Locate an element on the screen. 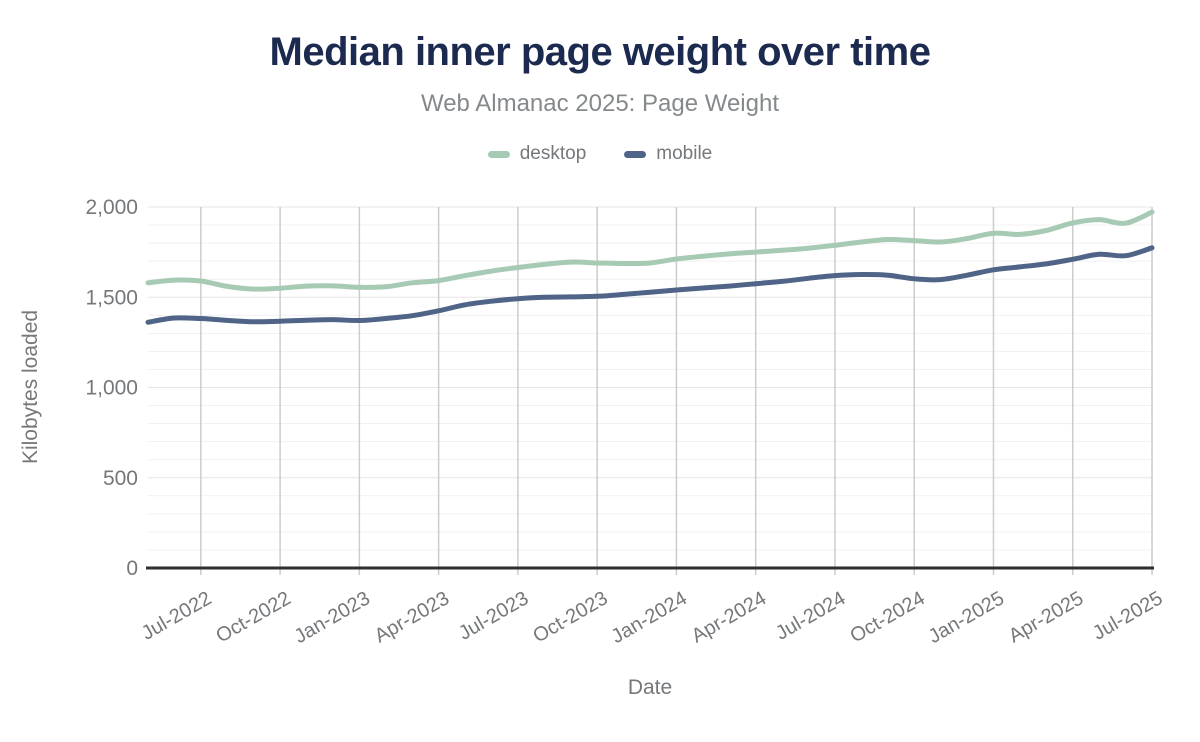 Image resolution: width=1200 pixels, height=742 pixels. x-tick-label: Oct-2024 is located at coordinates (887, 617).